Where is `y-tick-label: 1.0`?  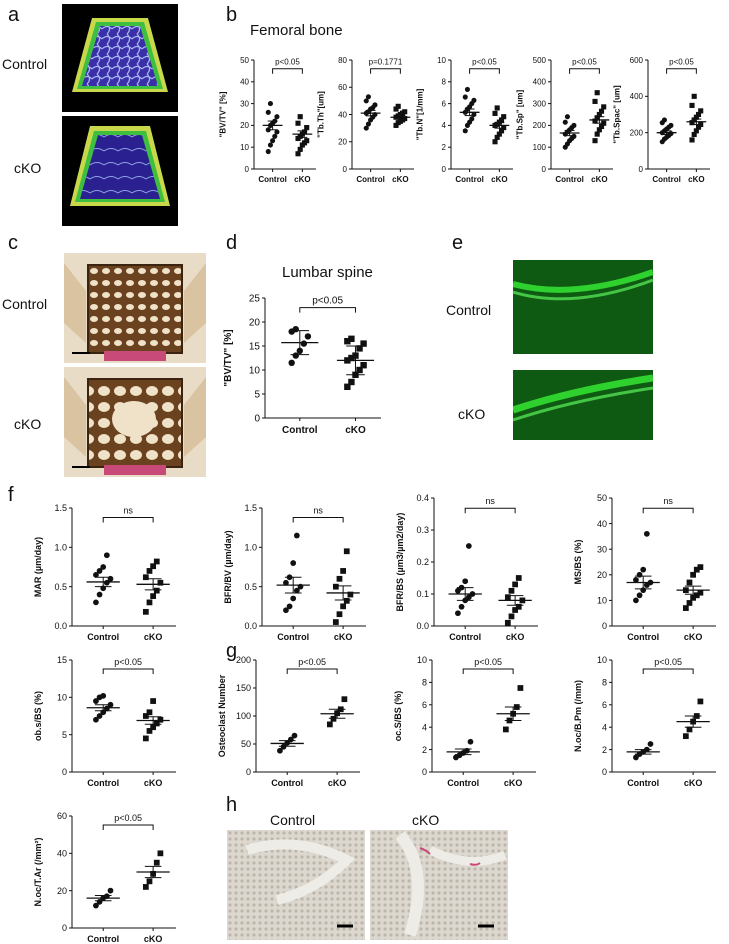
y-tick-label: 1.0 is located at coordinates (60, 547).